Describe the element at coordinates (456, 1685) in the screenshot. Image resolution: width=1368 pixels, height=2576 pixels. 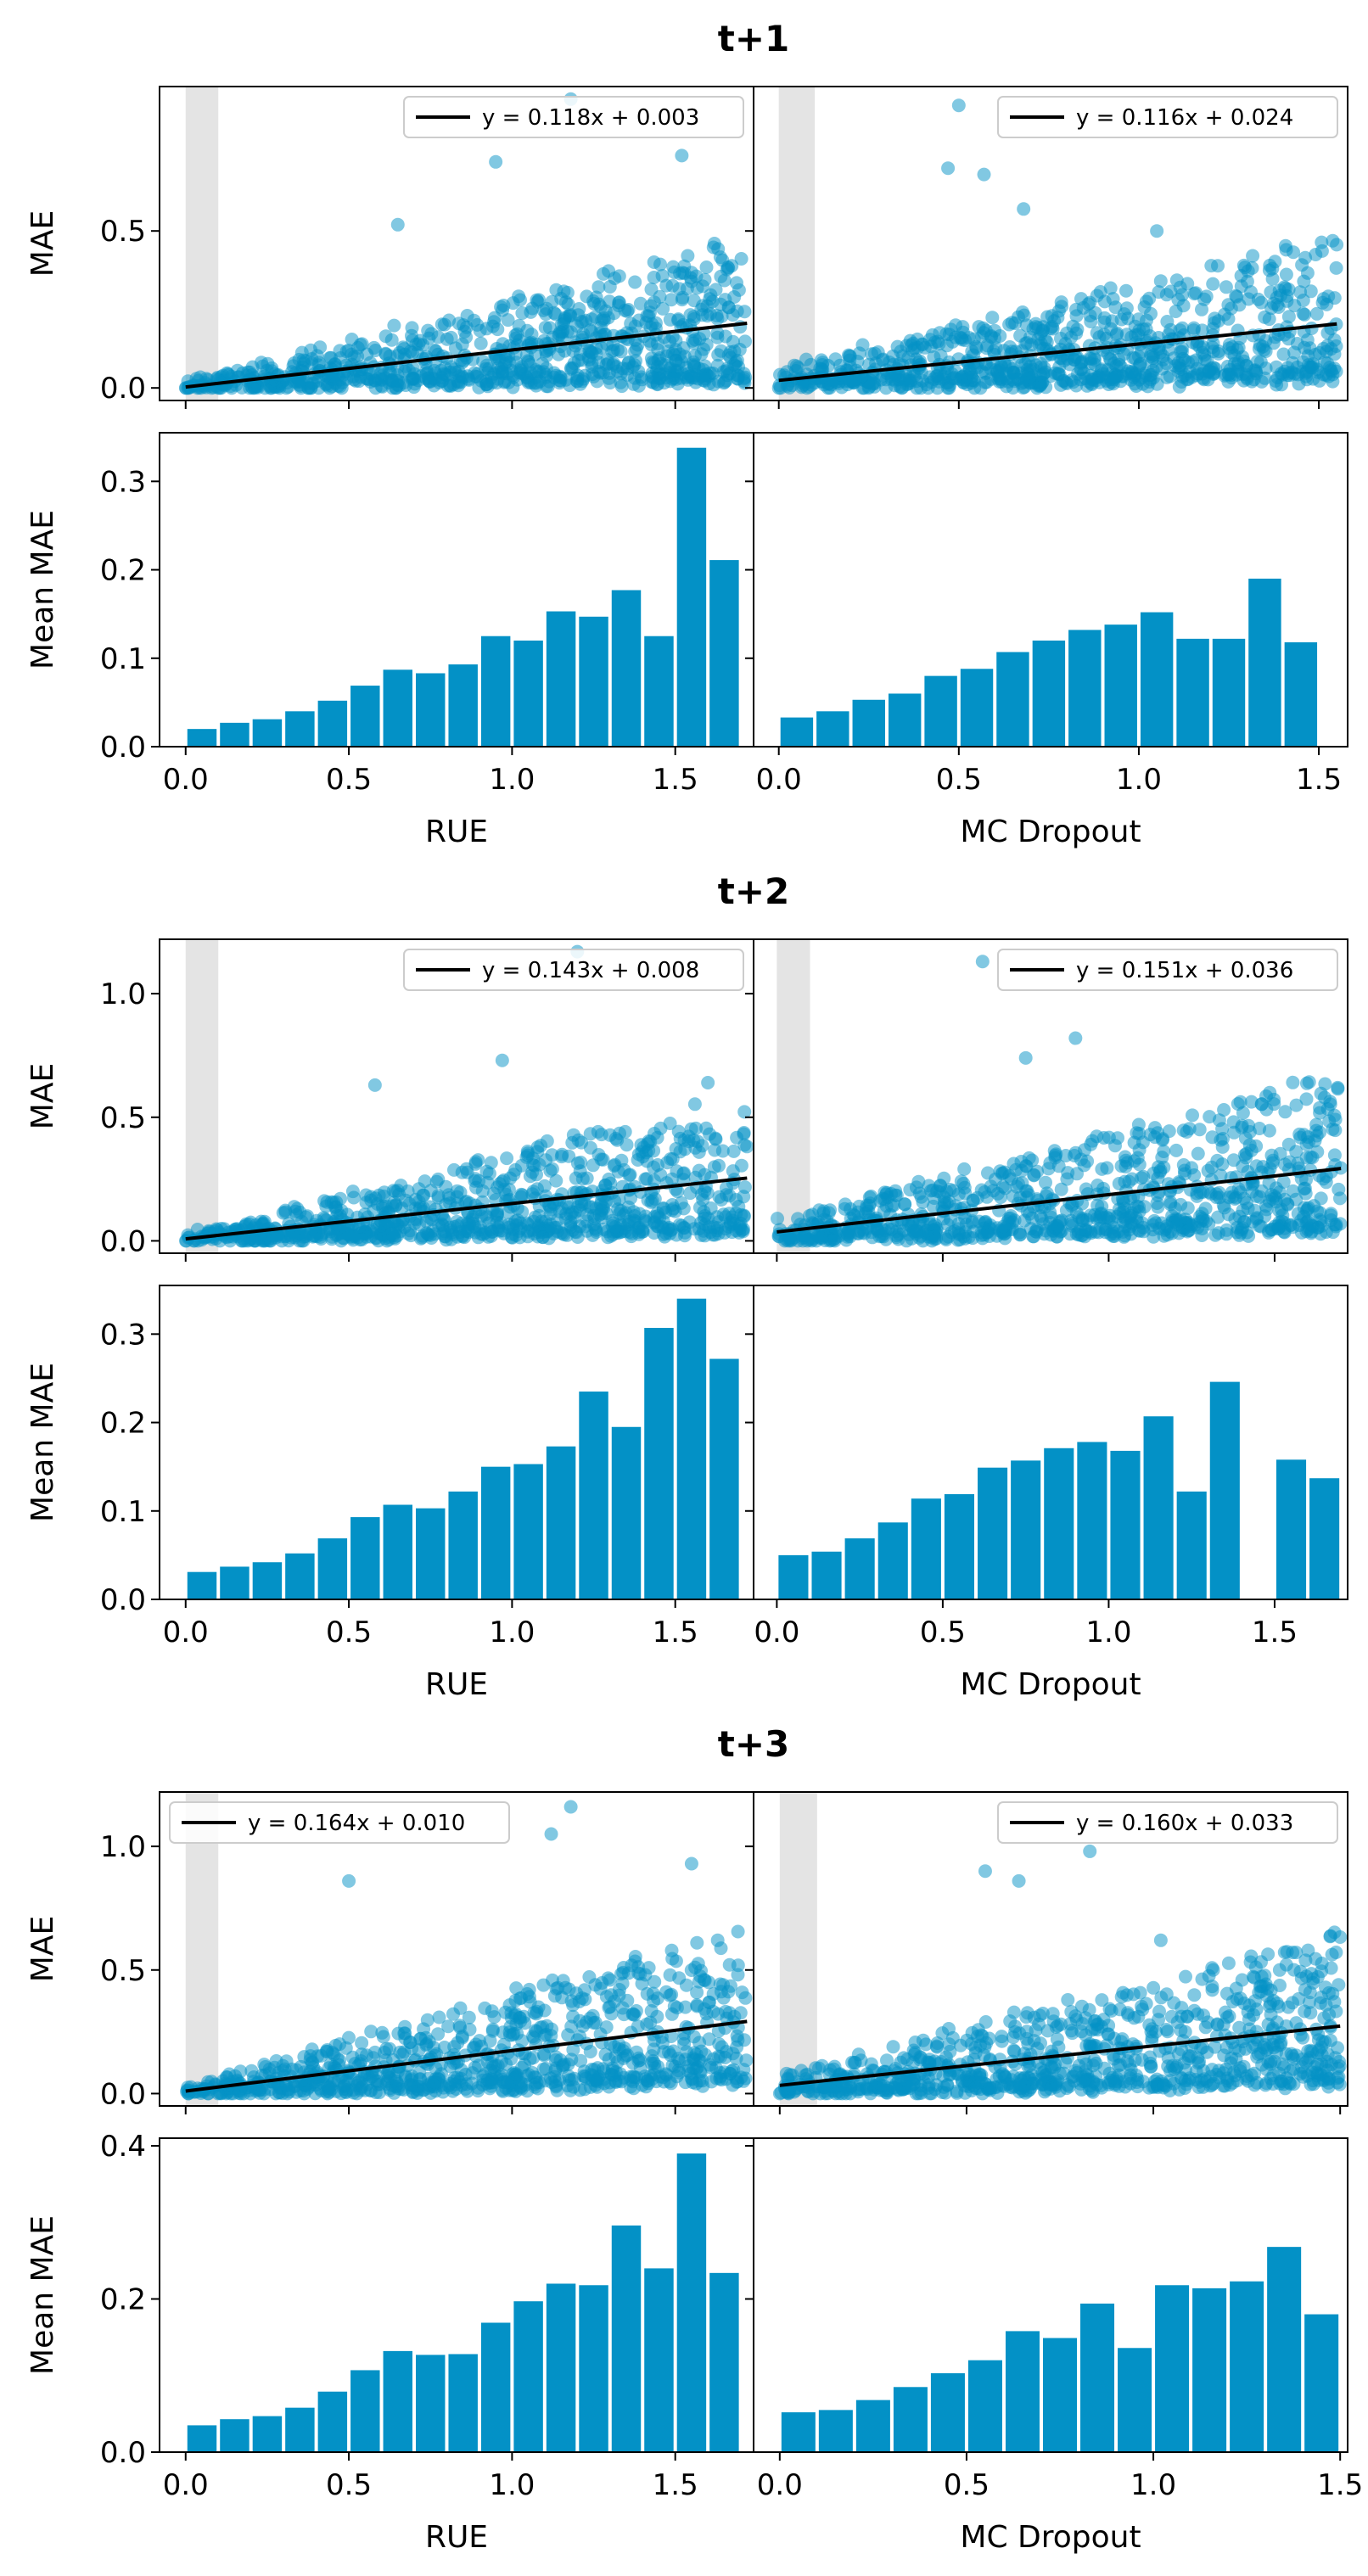
I see `x-axis-label: RUE` at that location.